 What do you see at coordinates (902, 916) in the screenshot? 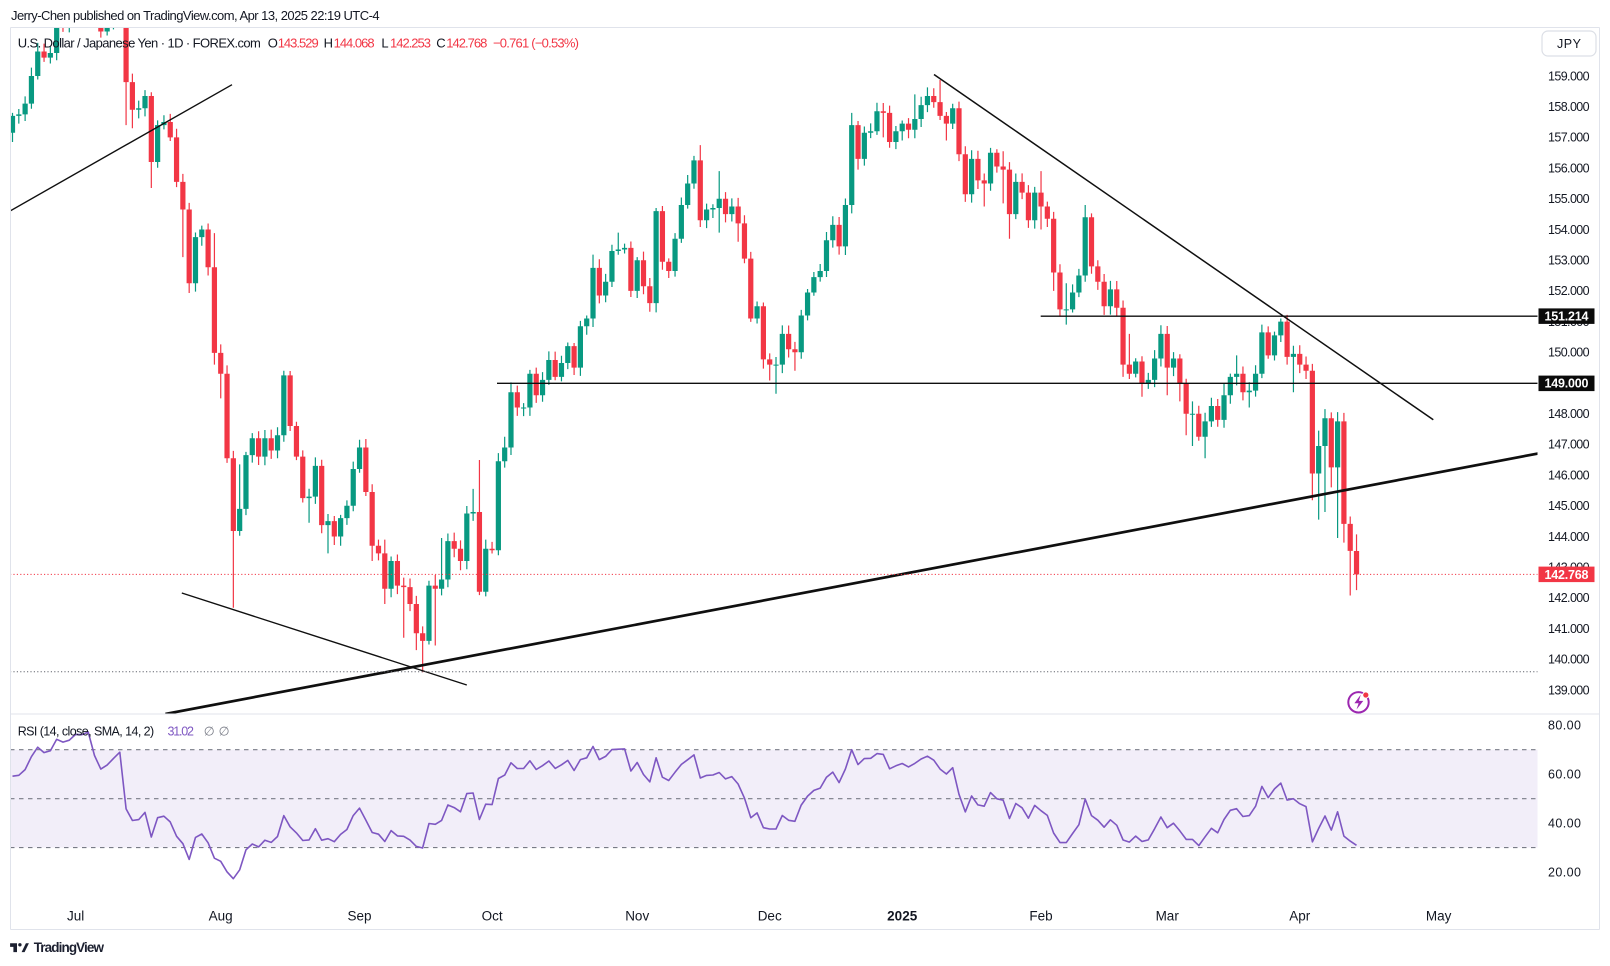
I see `svg-text: 2025` at bounding box center [902, 916].